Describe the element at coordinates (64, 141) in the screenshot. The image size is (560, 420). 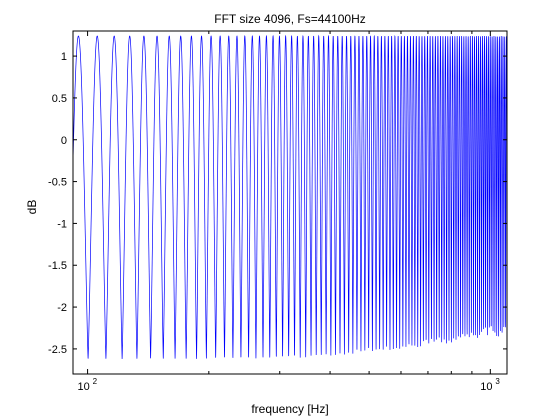
I see `y-tick-label: 0` at that location.